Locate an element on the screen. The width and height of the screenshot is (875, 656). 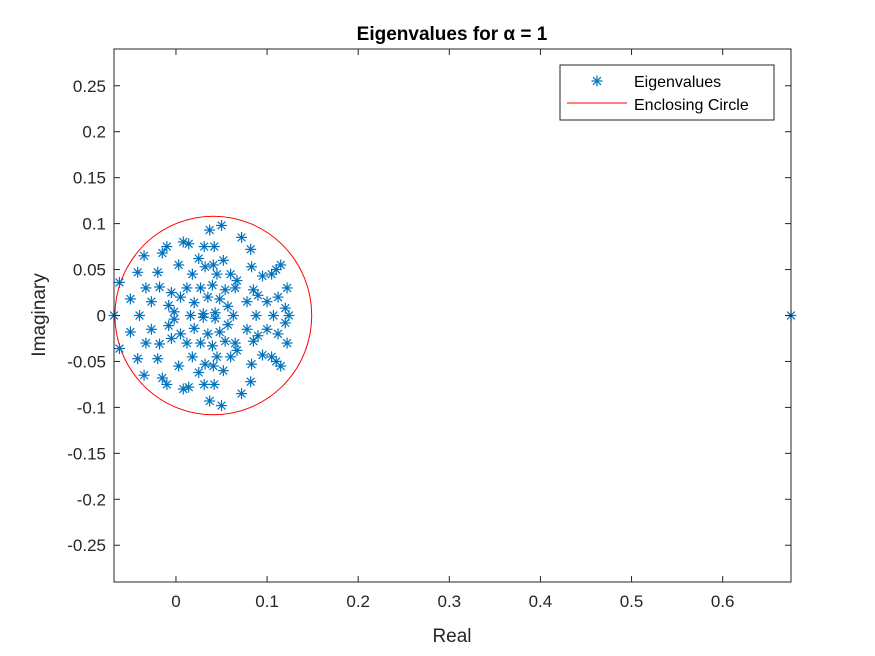
legend-circle-label: Enclosing Circle is located at coordinates (691, 105).